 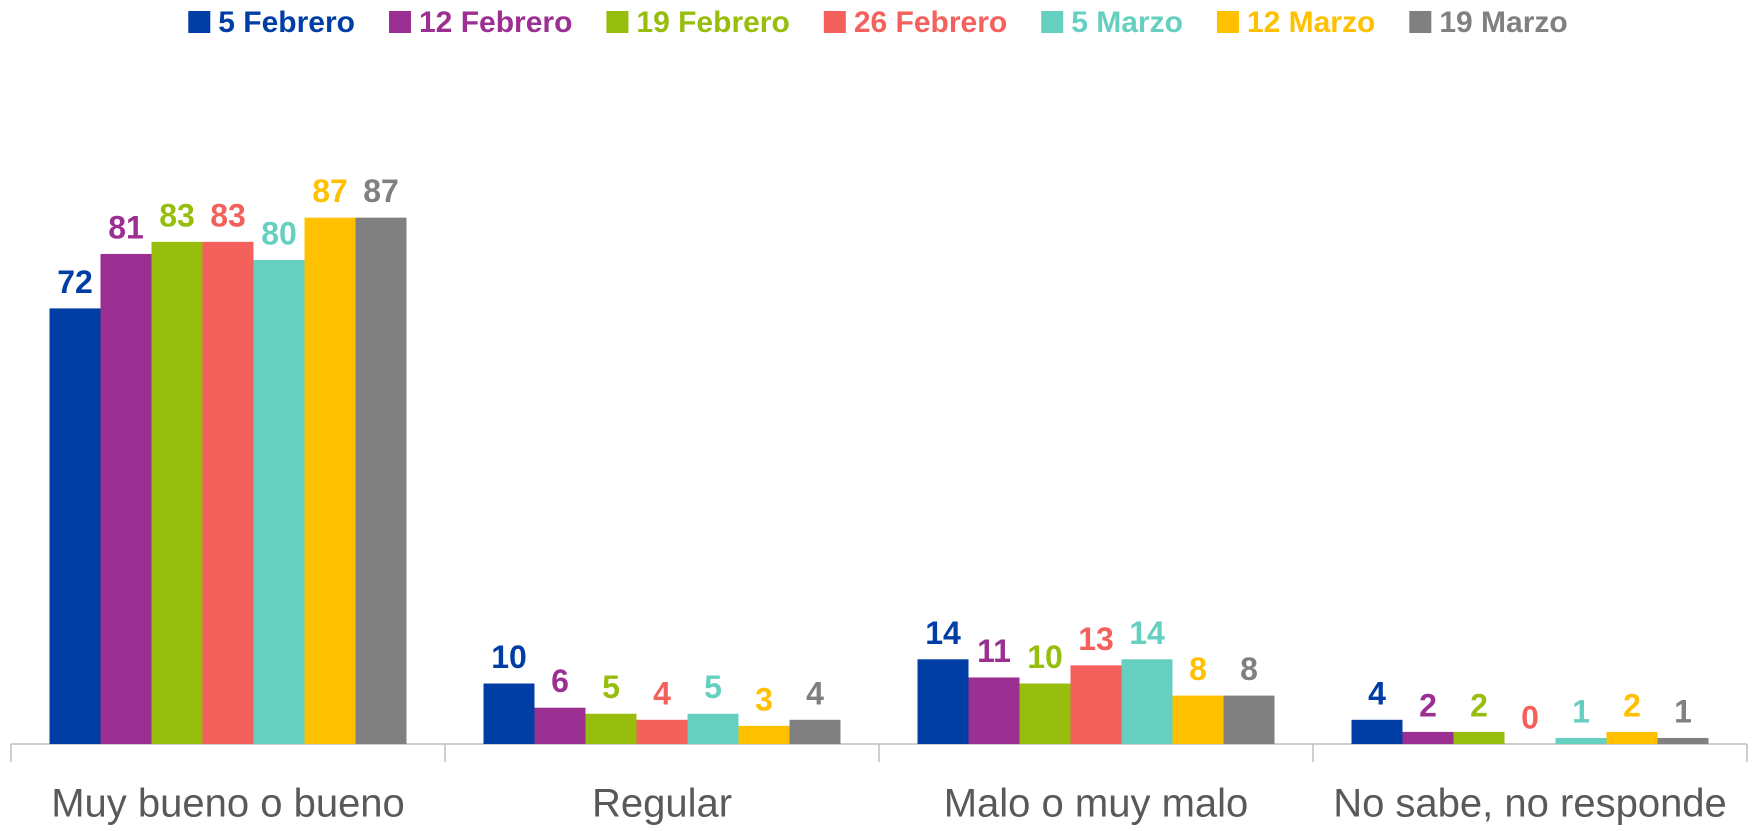 I want to click on x-tick-label: Malo o muy malo, so click(x=1096, y=804).